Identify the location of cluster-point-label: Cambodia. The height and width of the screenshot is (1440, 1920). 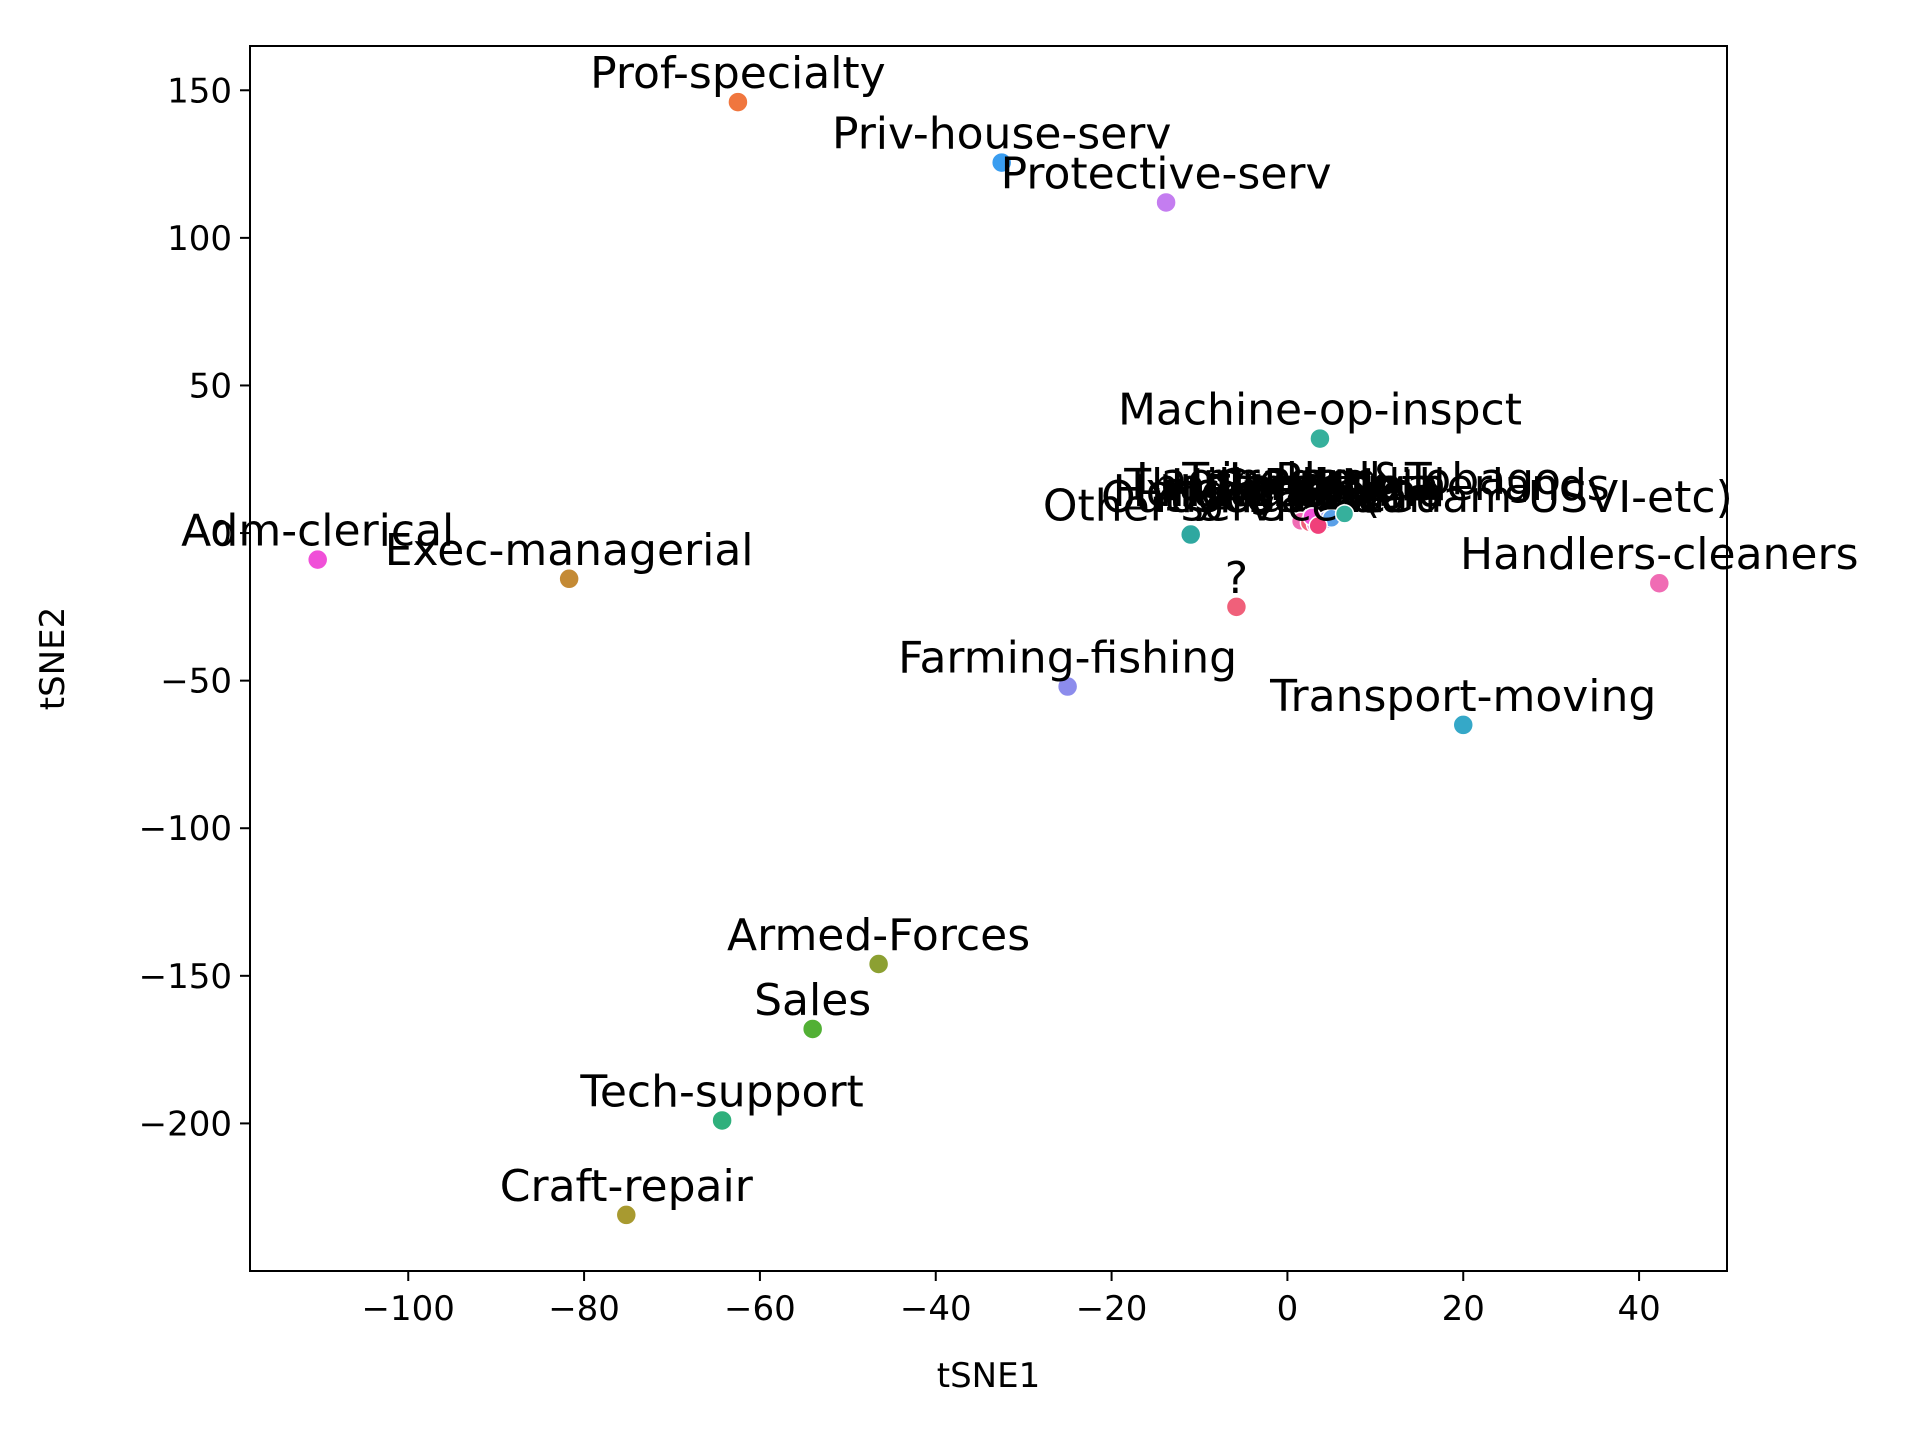
(1328, 485).